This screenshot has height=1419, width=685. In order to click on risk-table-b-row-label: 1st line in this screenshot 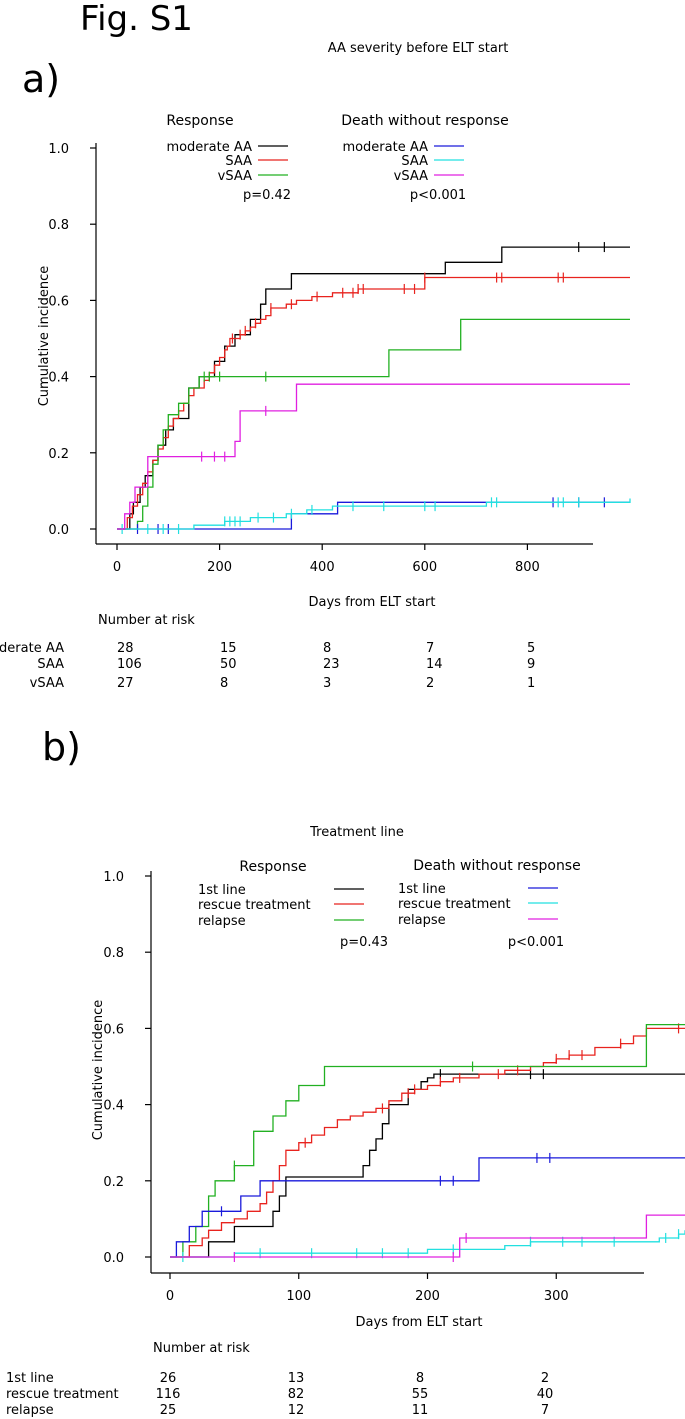, I will do `click(30, 1378)`.